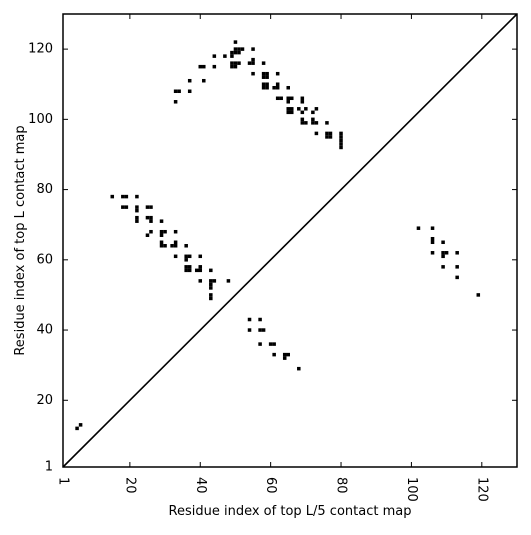 Image resolution: width=531 pixels, height=535 pixels. Describe the element at coordinates (341, 485) in the screenshot. I see `x-tick-label: 80` at that location.